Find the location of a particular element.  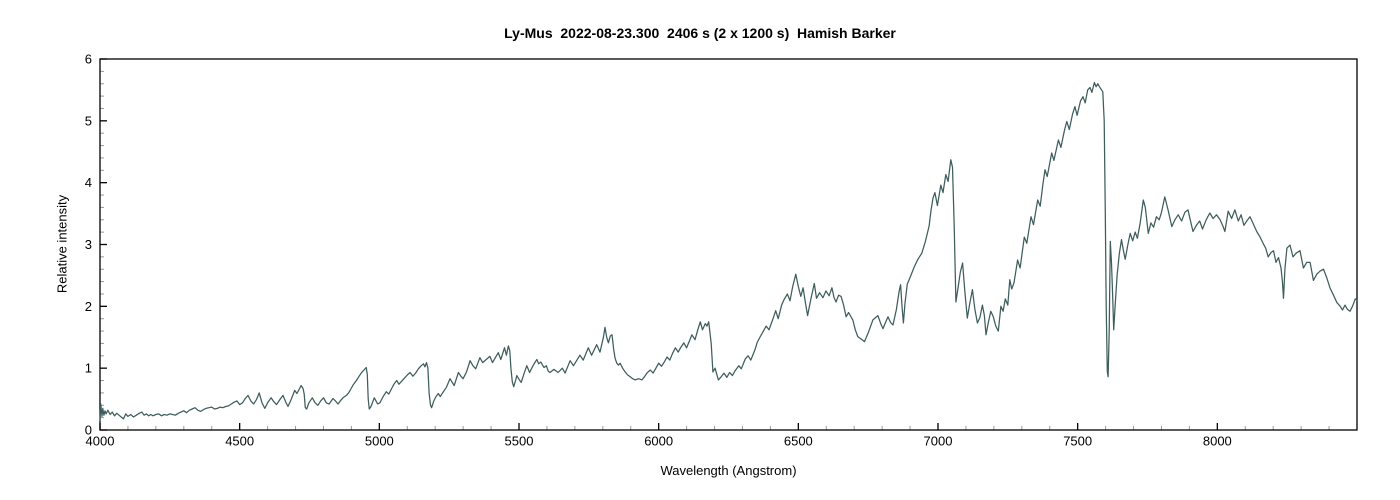

x-axis-label: Wavelength (Angstrom) is located at coordinates (728, 470).